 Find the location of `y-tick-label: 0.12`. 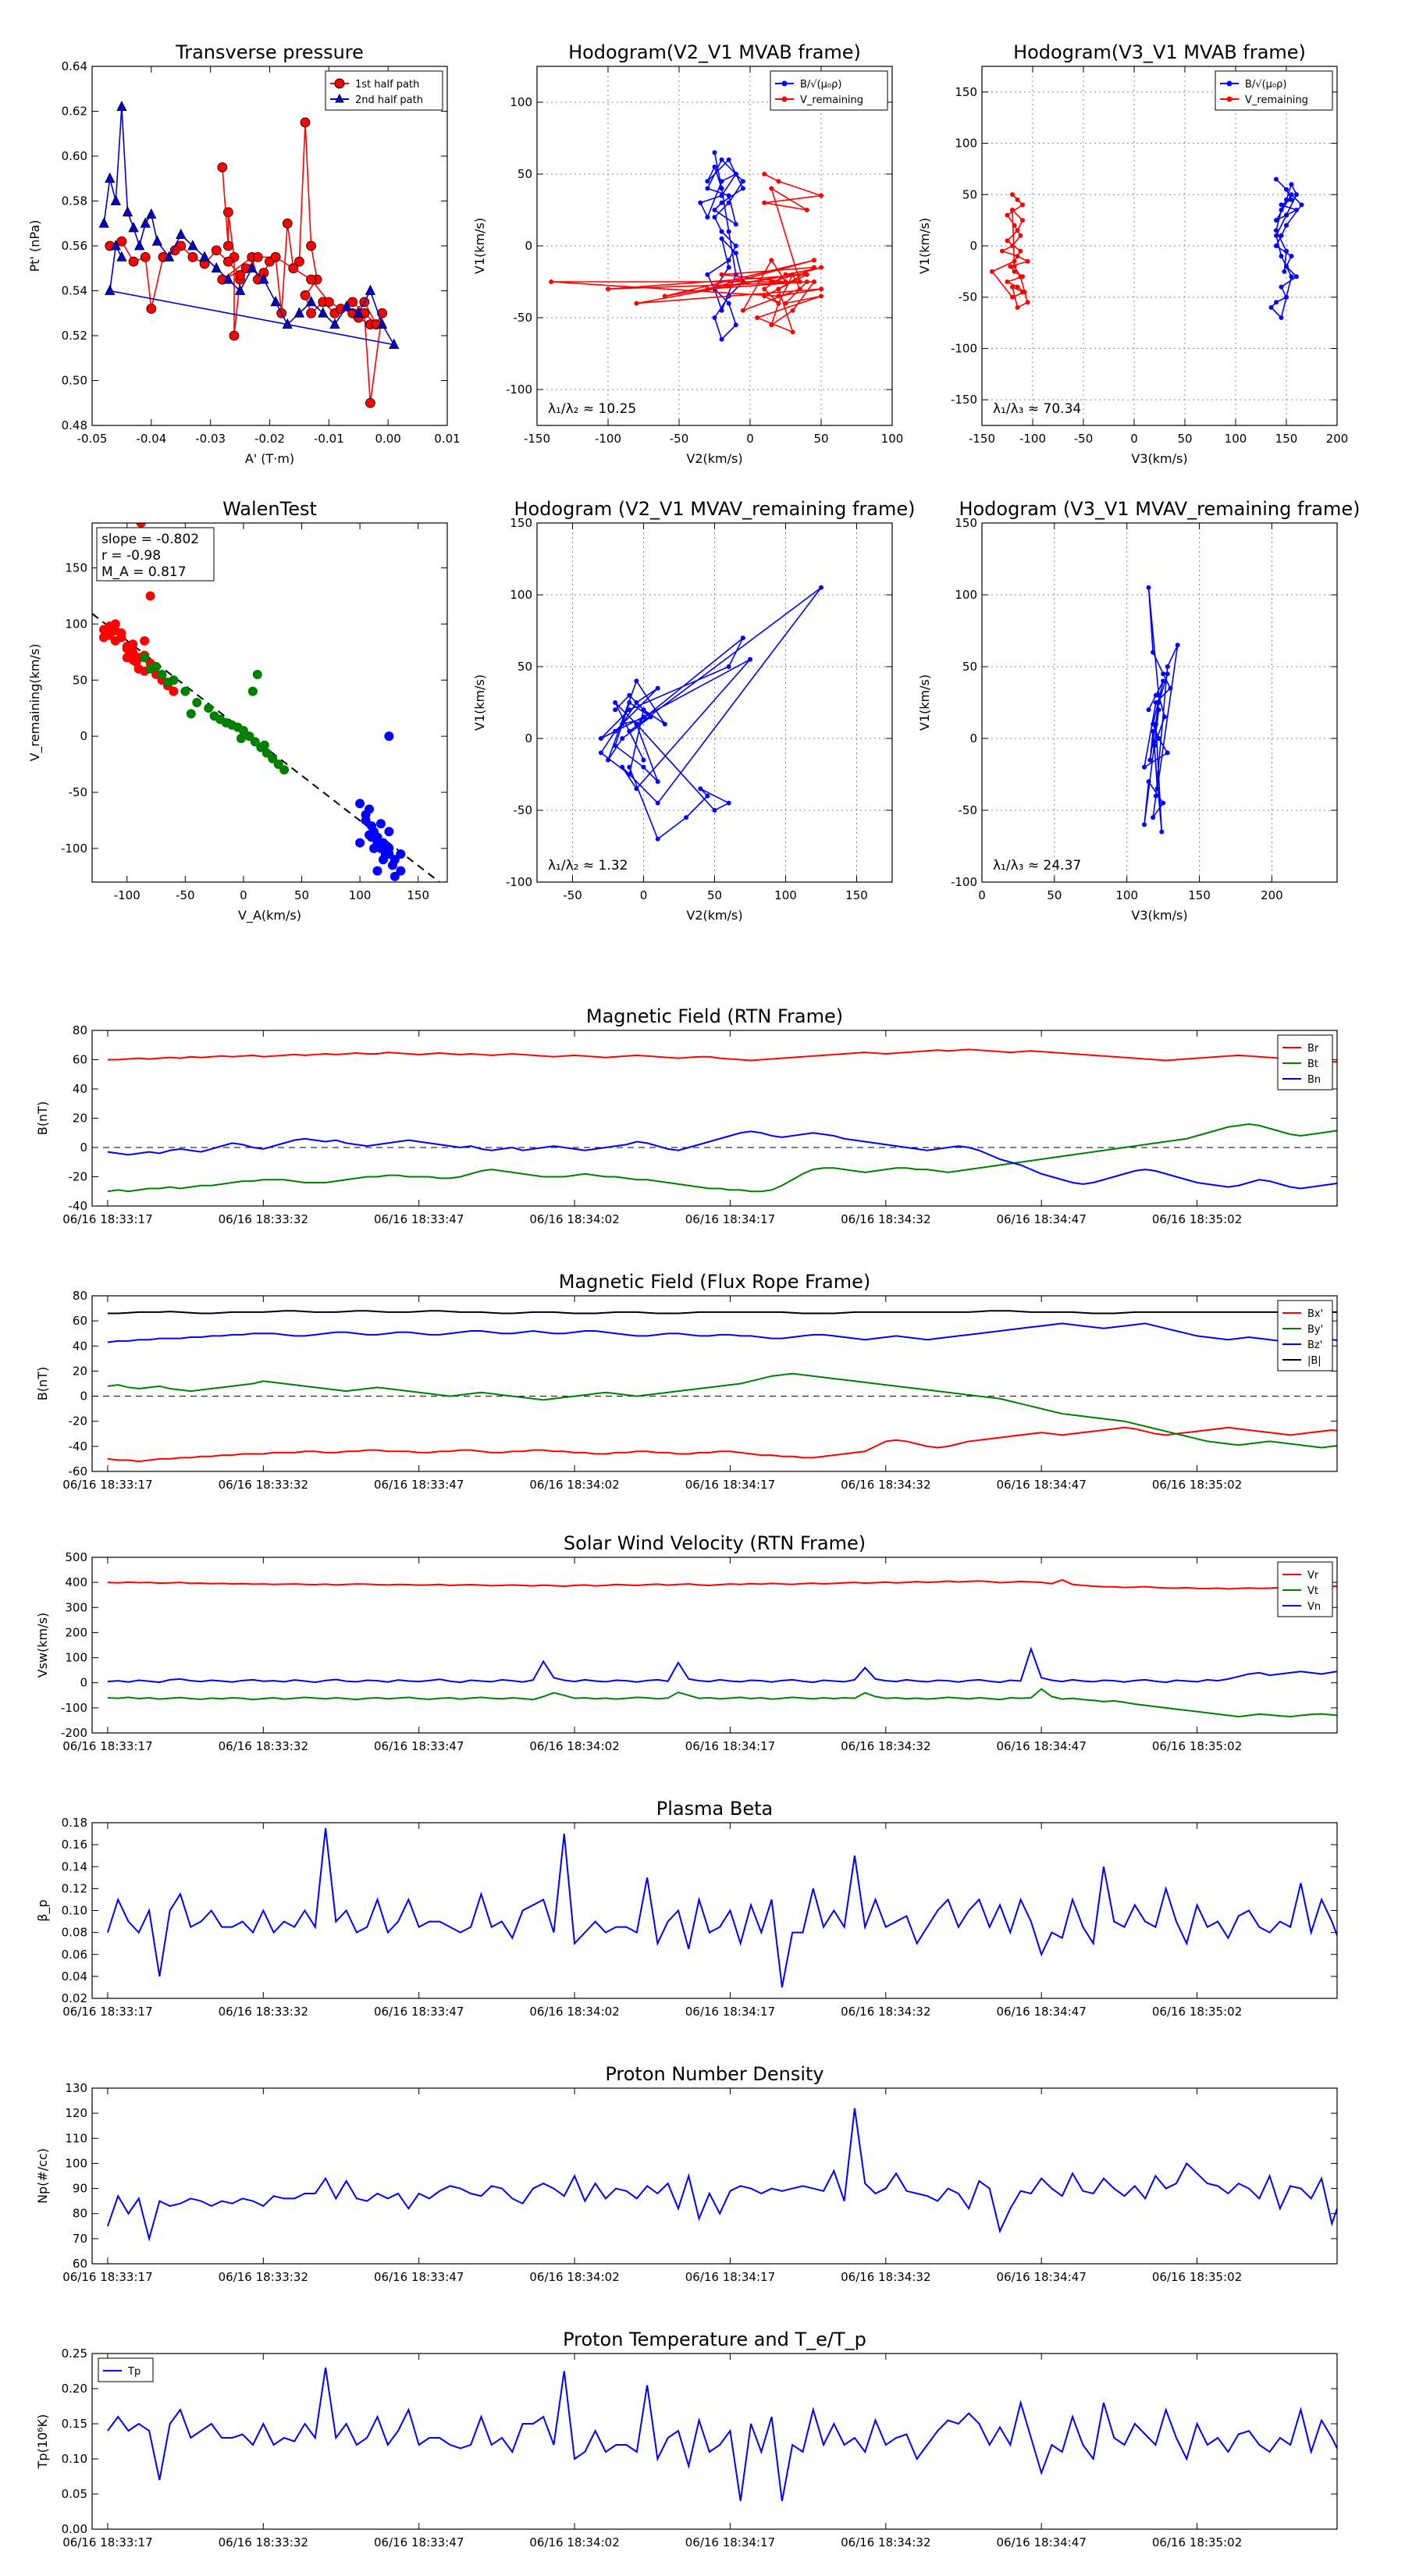

y-tick-label: 0.12 is located at coordinates (74, 1888).